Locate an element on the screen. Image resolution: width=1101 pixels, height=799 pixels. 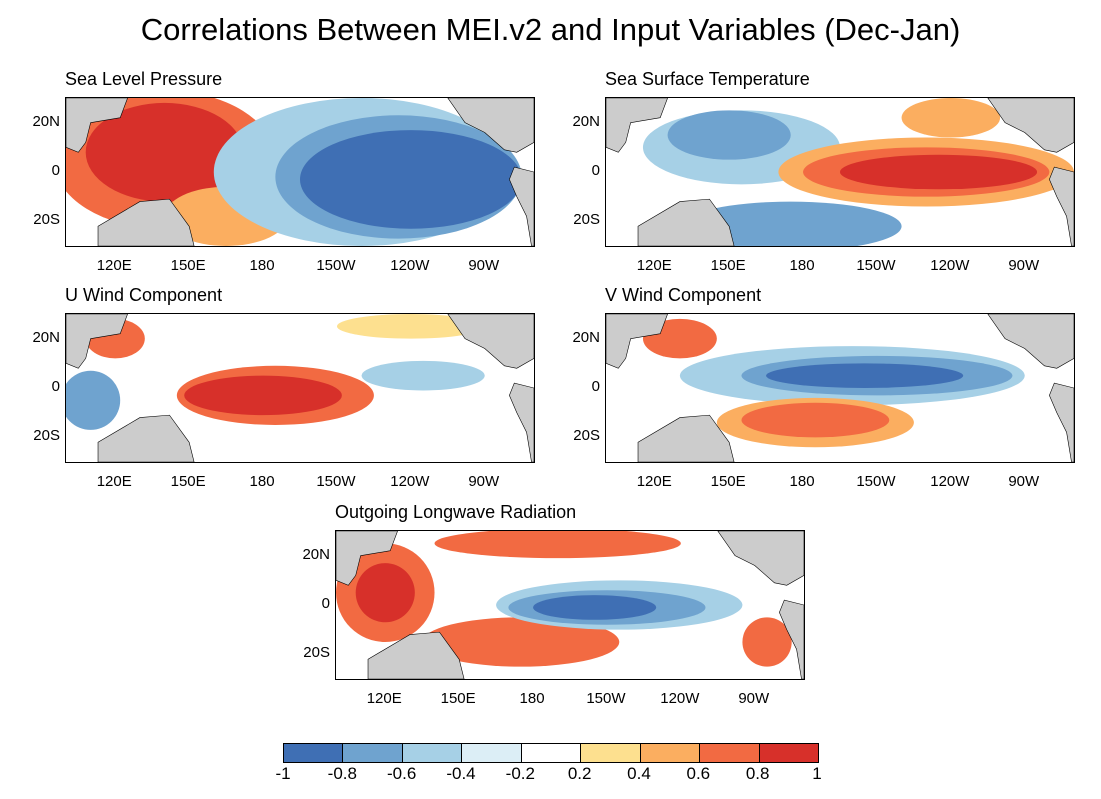
colorbar-tick-label: -0.2 is located at coordinates (520, 773).